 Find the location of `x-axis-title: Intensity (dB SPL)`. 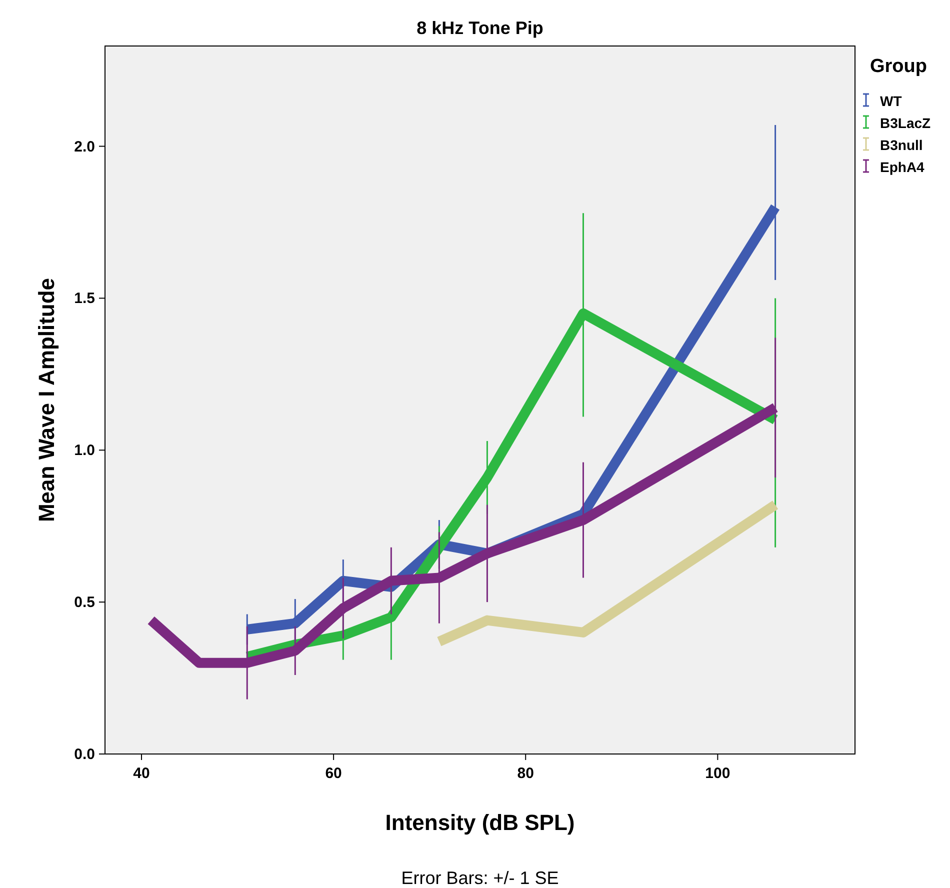

x-axis-title: Intensity (dB SPL) is located at coordinates (480, 822).